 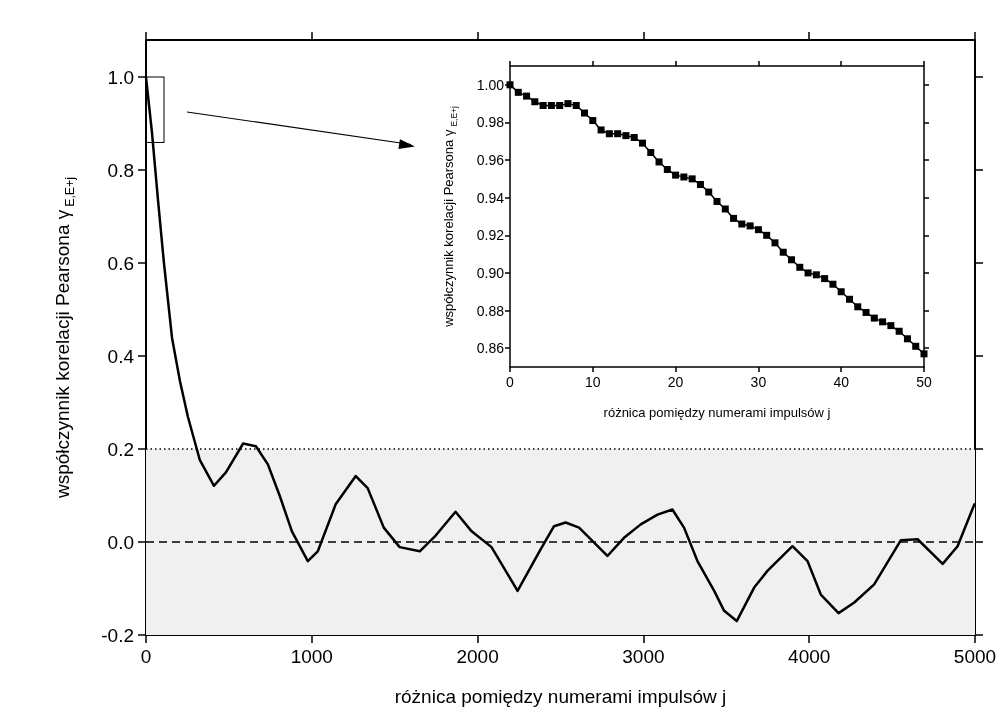 What do you see at coordinates (643, 656) in the screenshot?
I see `x-tick-label: 3000` at bounding box center [643, 656].